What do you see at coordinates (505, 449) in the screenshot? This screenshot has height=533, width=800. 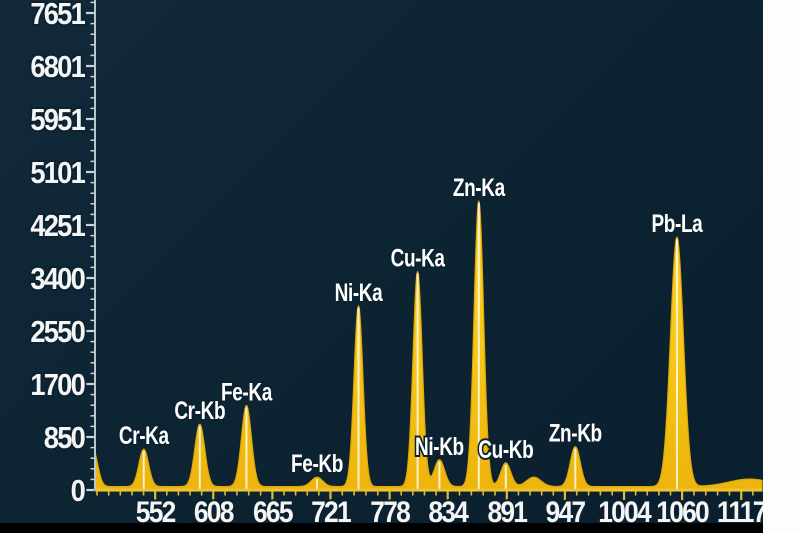 I see `peak-label-Cu-Kb: Cu-Kb` at bounding box center [505, 449].